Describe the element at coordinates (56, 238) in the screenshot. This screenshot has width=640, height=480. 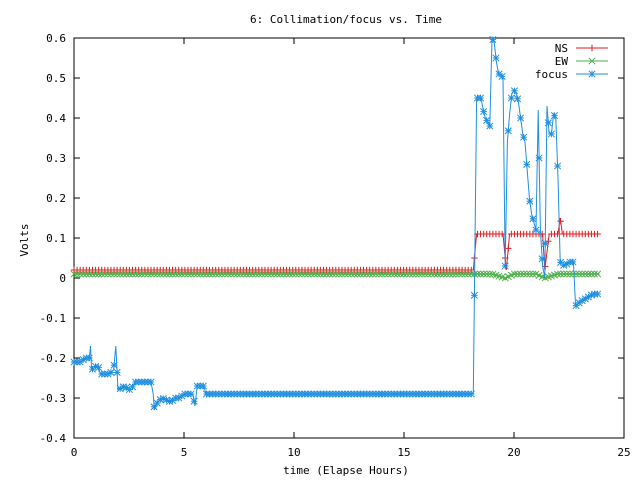
I see `y-tick-label: 0.1` at that location.